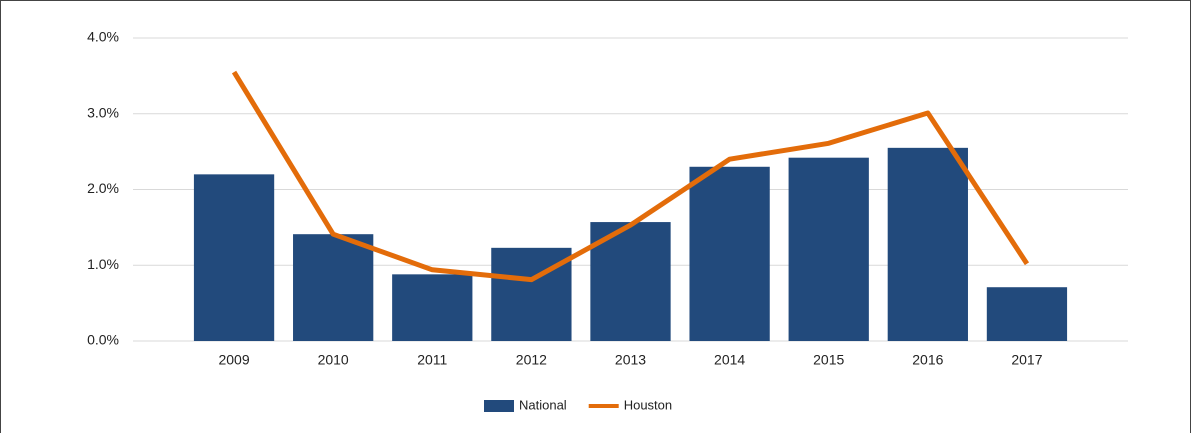 Image resolution: width=1191 pixels, height=433 pixels. What do you see at coordinates (648, 404) in the screenshot?
I see `legend-label: Houston` at bounding box center [648, 404].